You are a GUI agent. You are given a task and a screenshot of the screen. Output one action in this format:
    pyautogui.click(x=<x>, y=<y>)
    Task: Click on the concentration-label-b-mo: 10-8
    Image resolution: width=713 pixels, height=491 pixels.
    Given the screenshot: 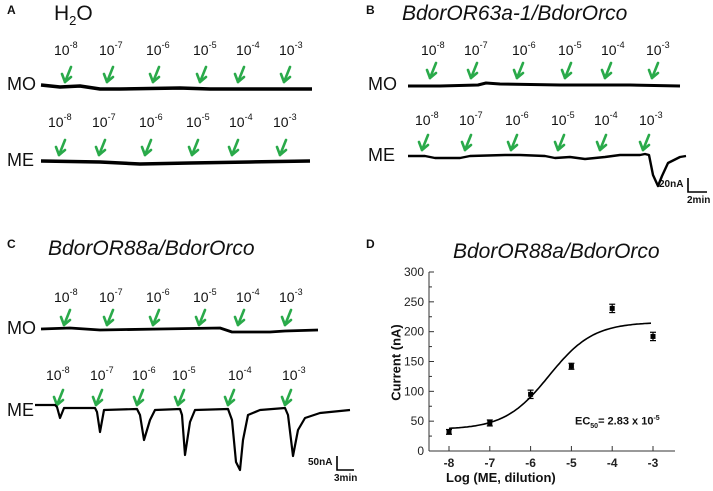 What is the action you would take?
    pyautogui.click(x=433, y=49)
    